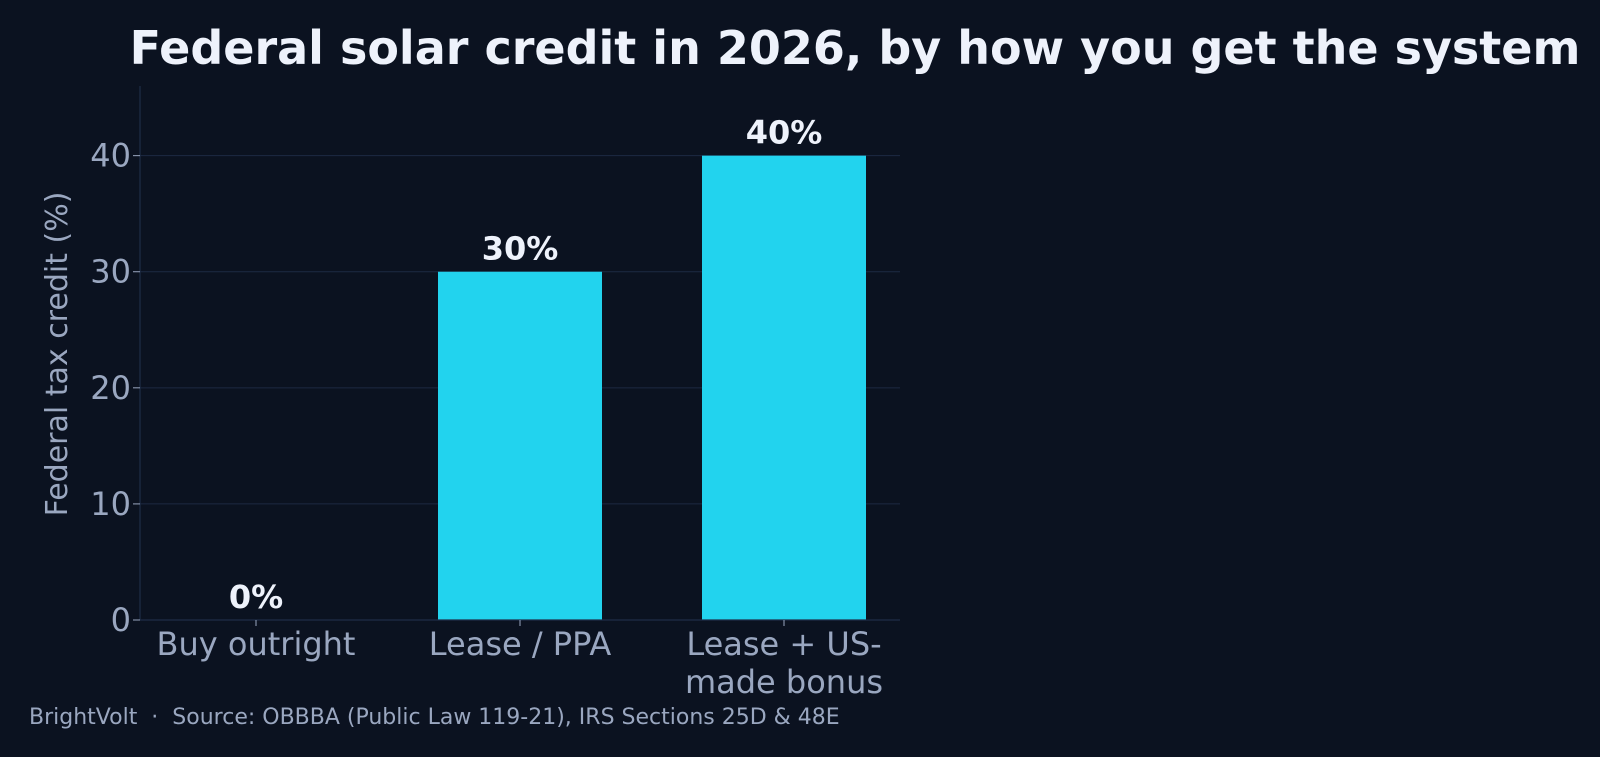  Describe the element at coordinates (784, 133) in the screenshot. I see `value-label: 40%` at that location.